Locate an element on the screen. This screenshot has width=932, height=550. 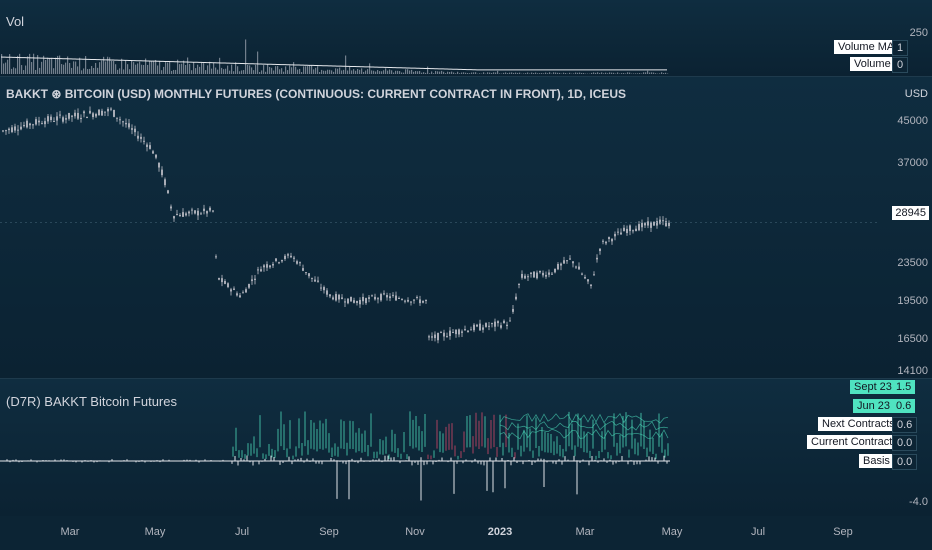
time-label-may-2023: May is located at coordinates (672, 532).